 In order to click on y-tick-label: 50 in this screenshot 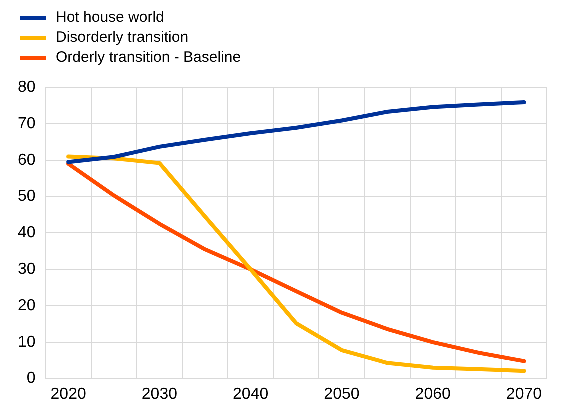, I will do `click(27, 197)`.